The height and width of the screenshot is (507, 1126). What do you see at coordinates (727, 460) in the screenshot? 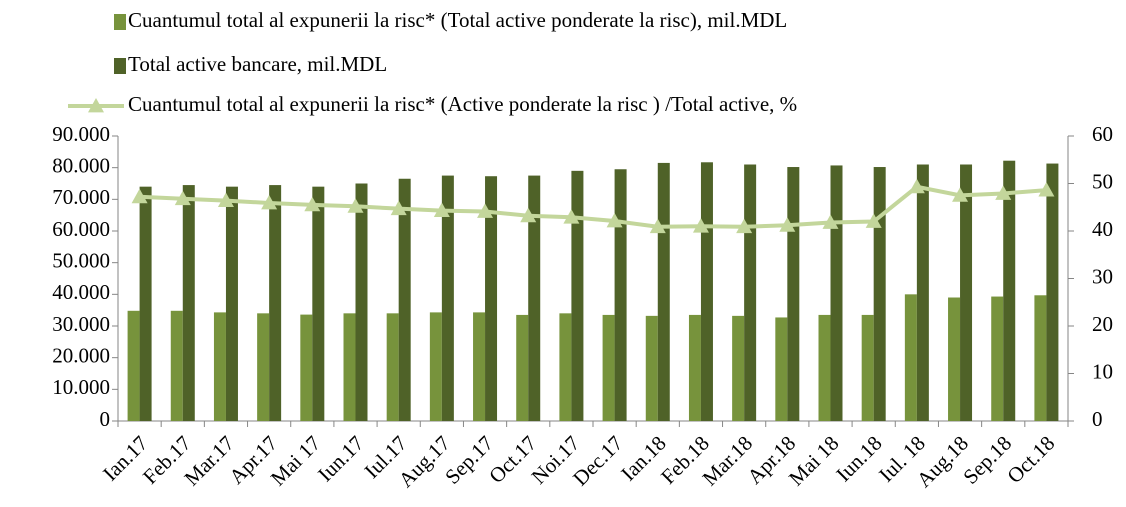
I see `x-tick-label: Mar.18` at bounding box center [727, 460].